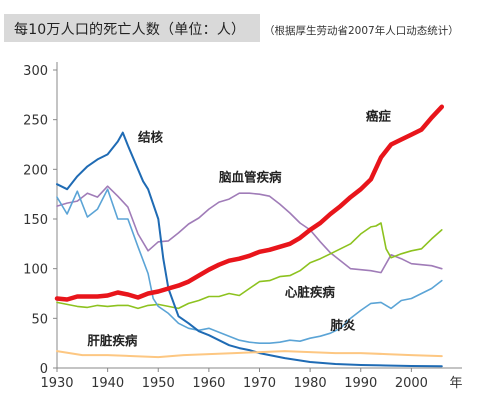  I want to click on series-label: 结核, so click(151, 137).